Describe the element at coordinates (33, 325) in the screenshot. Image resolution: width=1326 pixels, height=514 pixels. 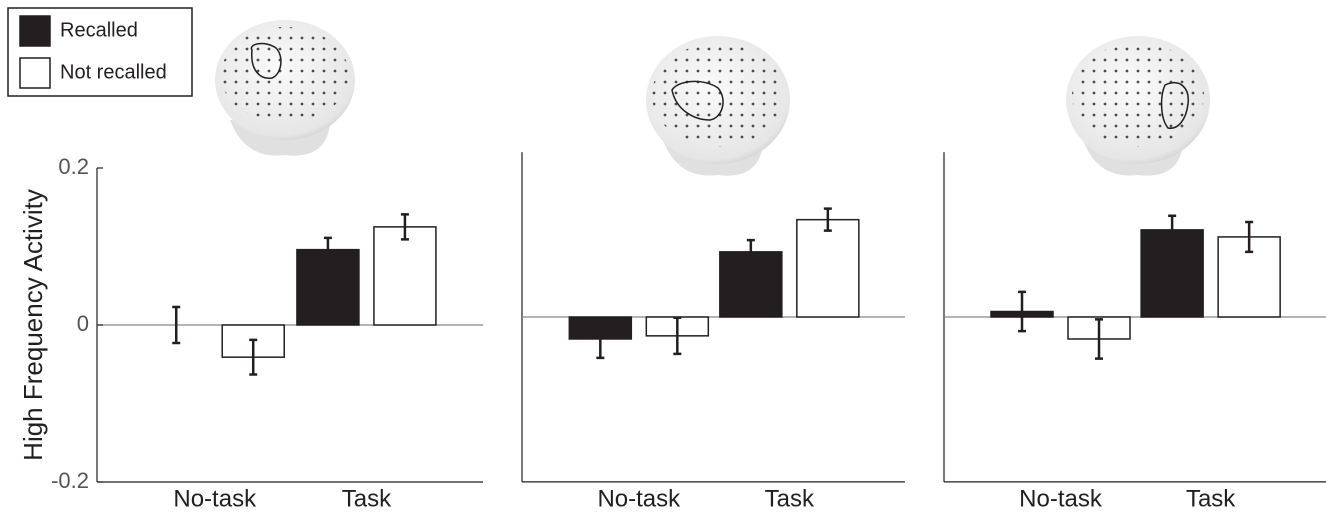
I see `y-axis-label: High Frequency Activity` at that location.